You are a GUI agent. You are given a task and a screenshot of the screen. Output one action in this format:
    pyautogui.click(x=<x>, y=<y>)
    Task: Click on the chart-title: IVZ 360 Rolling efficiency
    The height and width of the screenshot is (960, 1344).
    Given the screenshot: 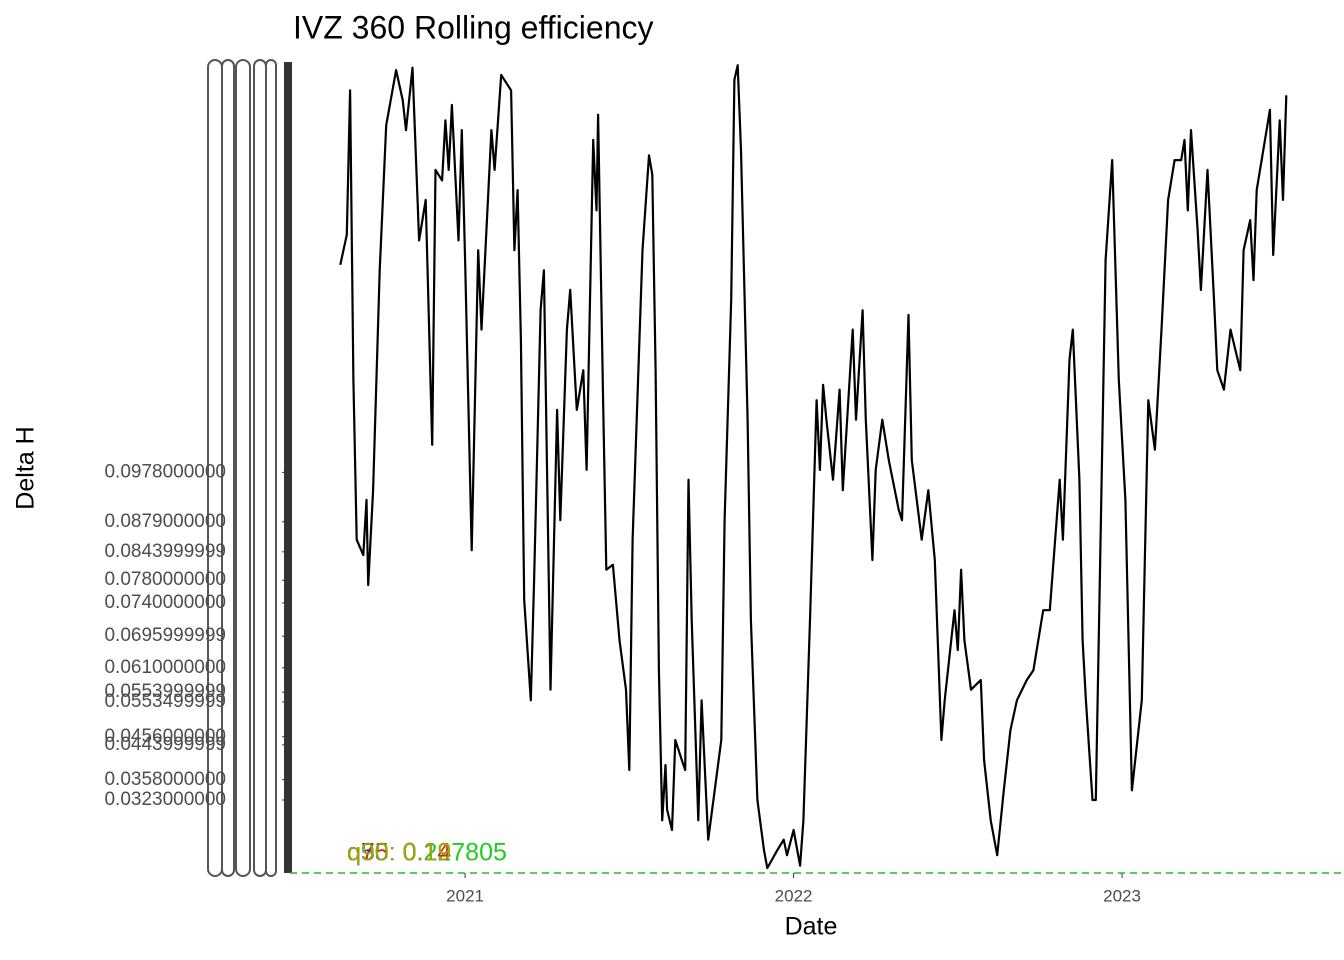 What is the action you would take?
    pyautogui.click(x=473, y=27)
    